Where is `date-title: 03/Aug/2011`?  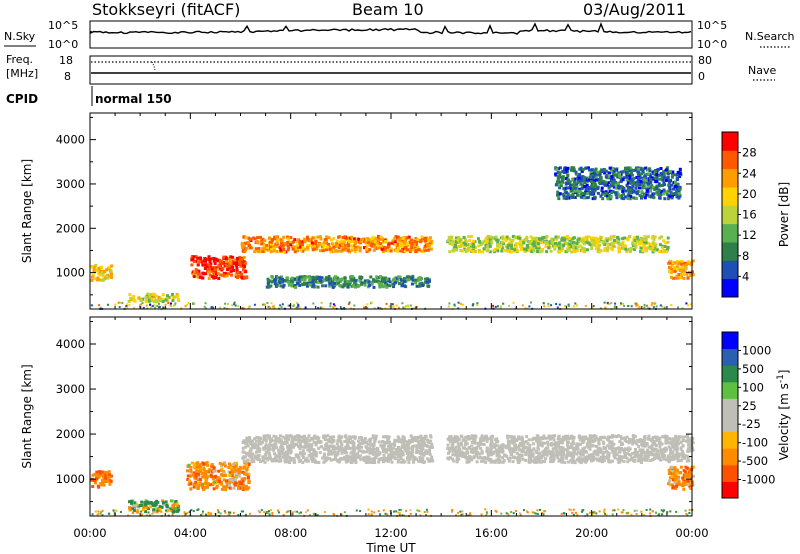 date-title: 03/Aug/2011 is located at coordinates (634, 9).